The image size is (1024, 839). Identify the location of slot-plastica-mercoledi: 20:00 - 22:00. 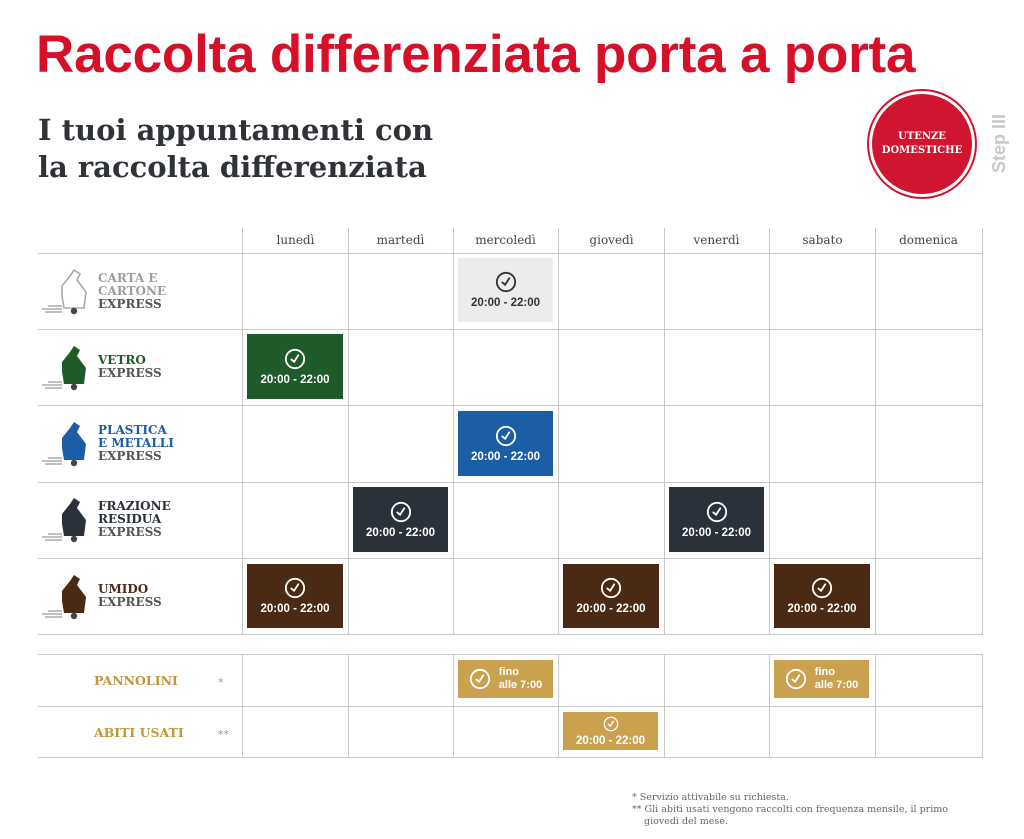
(505, 443).